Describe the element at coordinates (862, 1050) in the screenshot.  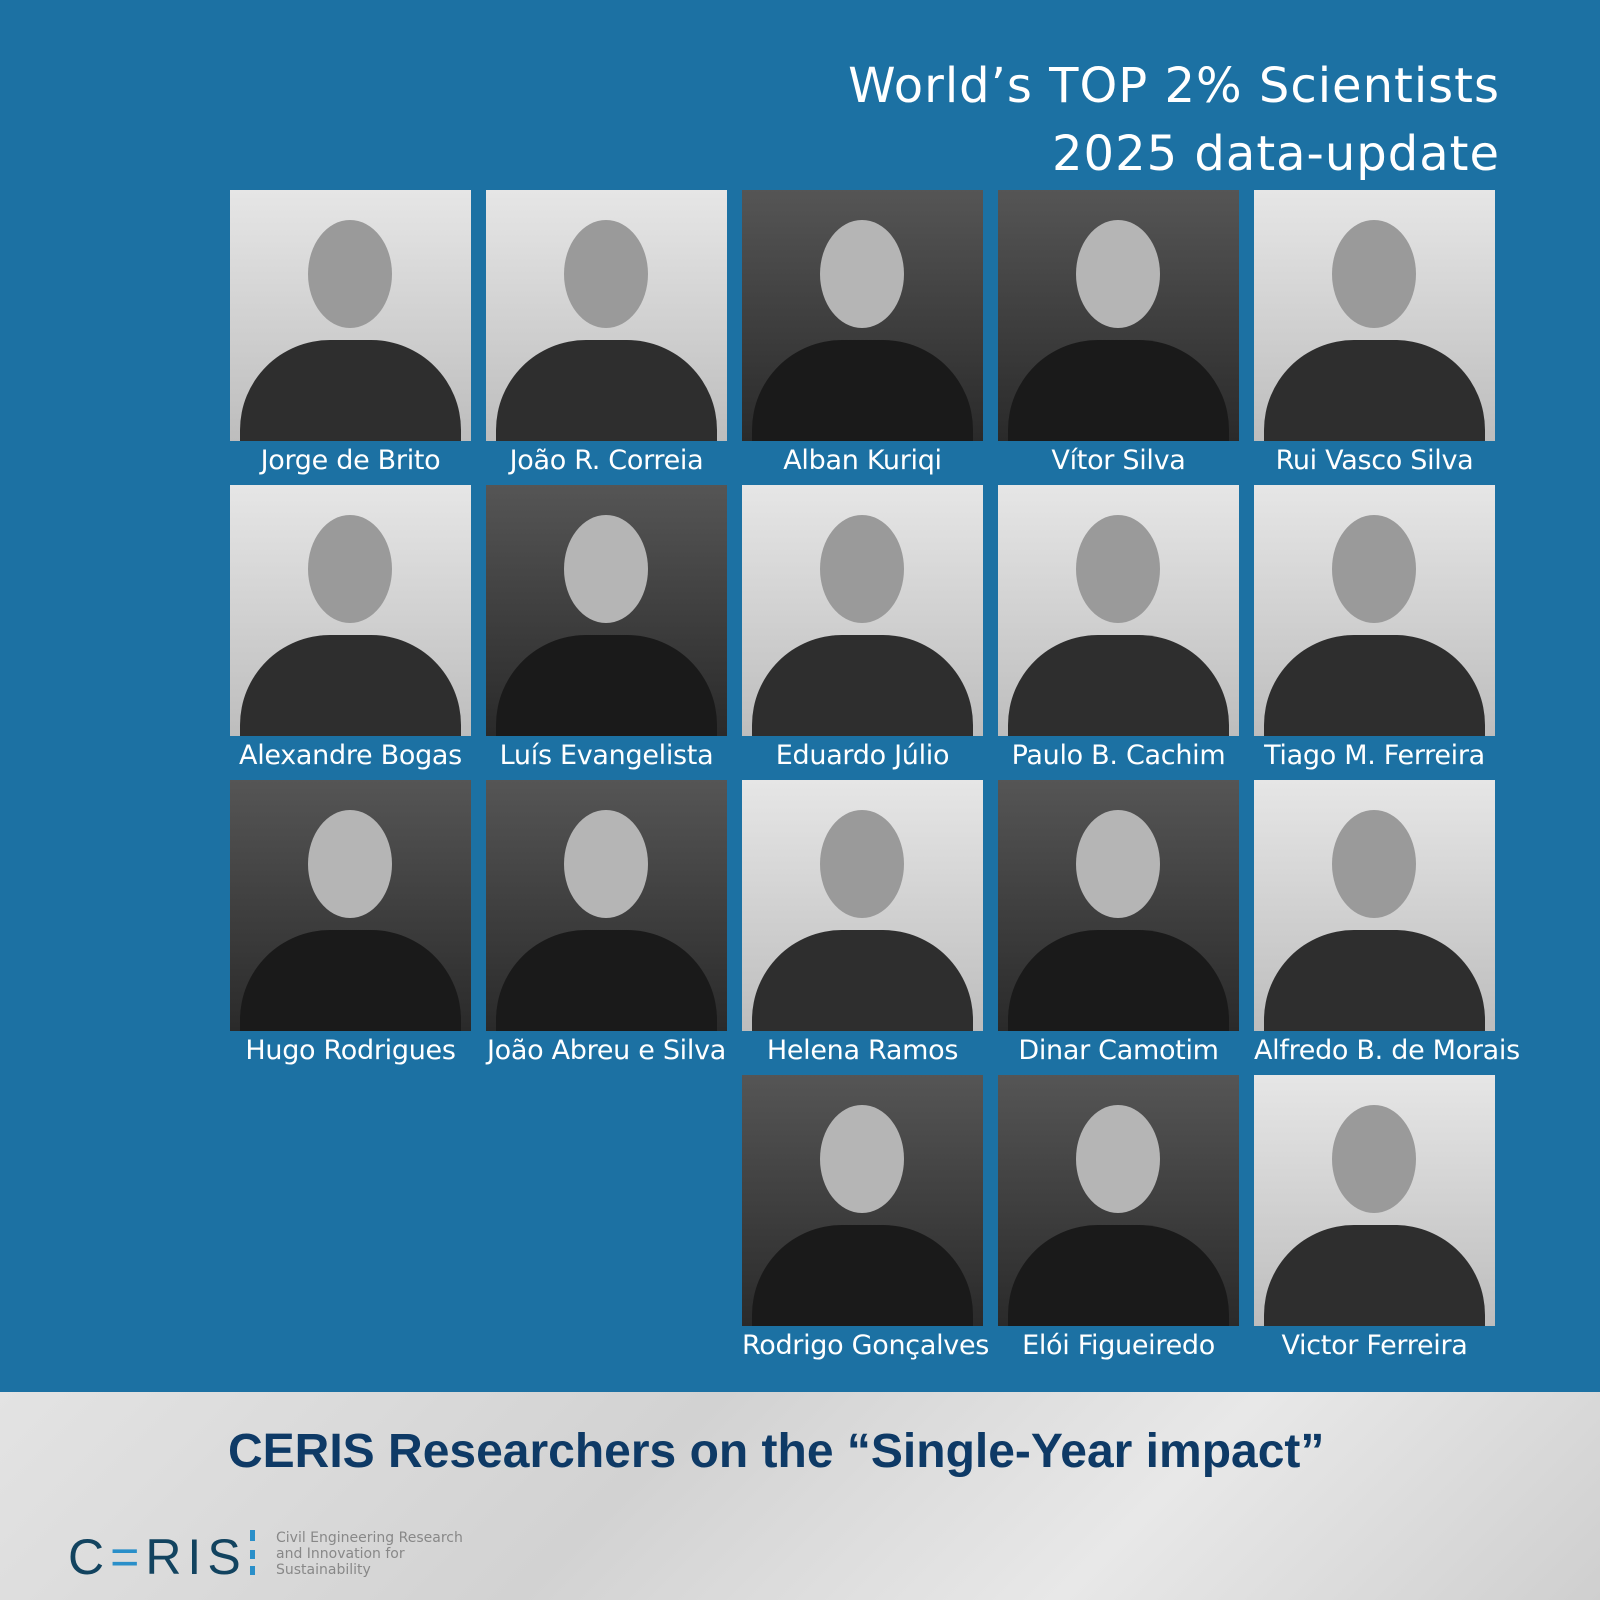
I see `researcher-name: Helena Ramos` at that location.